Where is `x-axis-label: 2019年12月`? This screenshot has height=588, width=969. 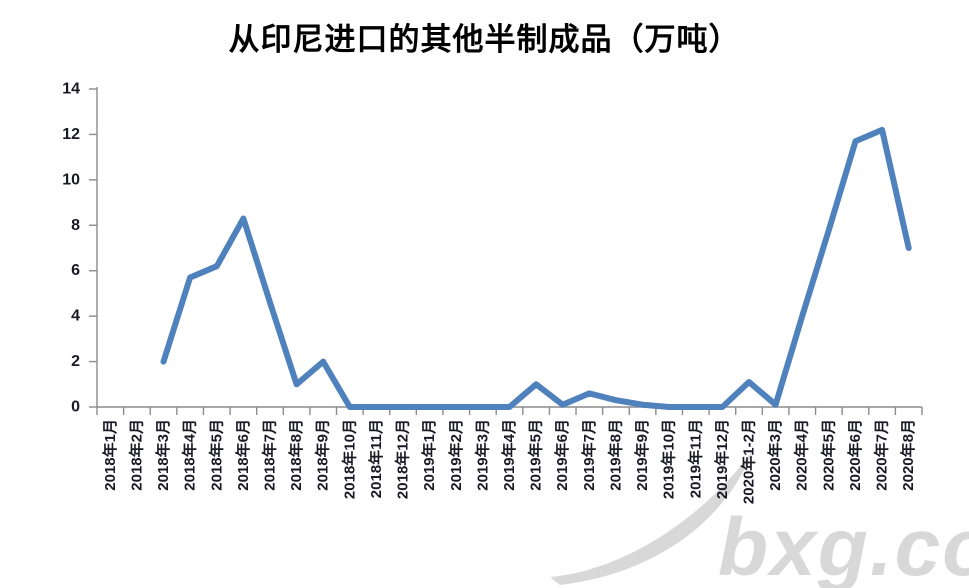
x-axis-label: 2019年12月 is located at coordinates (722, 459).